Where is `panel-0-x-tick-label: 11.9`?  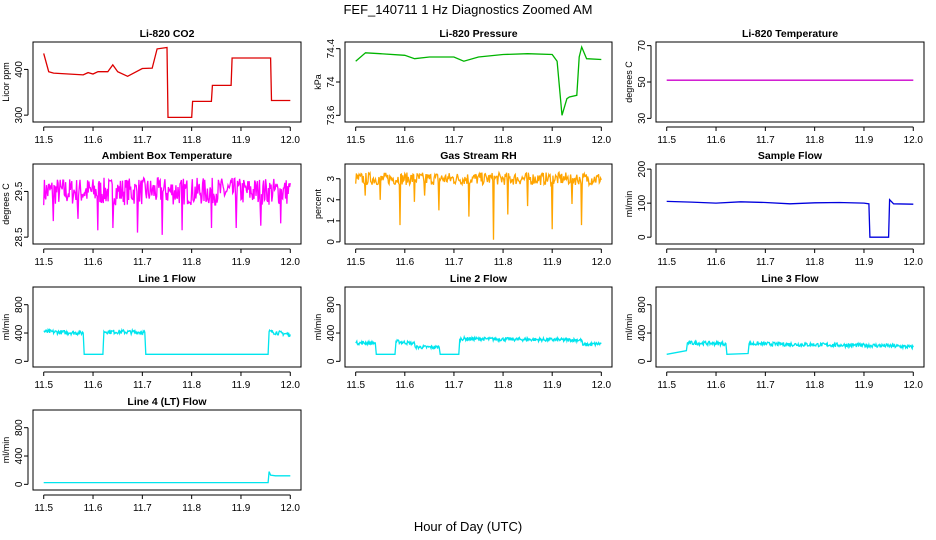
panel-0-x-tick-label: 11.9 is located at coordinates (241, 140).